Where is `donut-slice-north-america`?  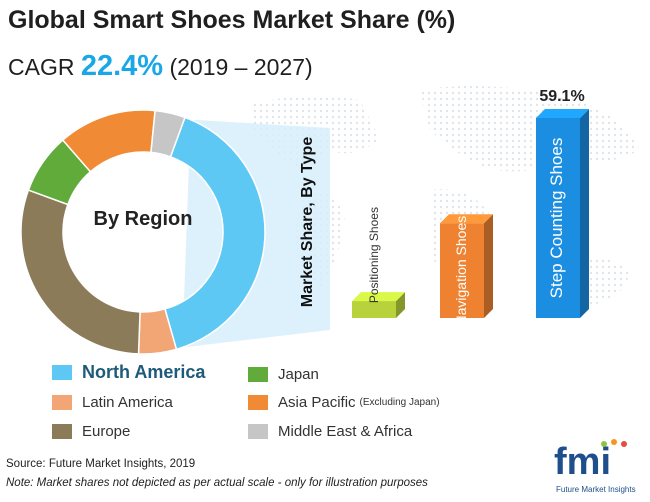
donut-slice-north-america is located at coordinates (214, 233).